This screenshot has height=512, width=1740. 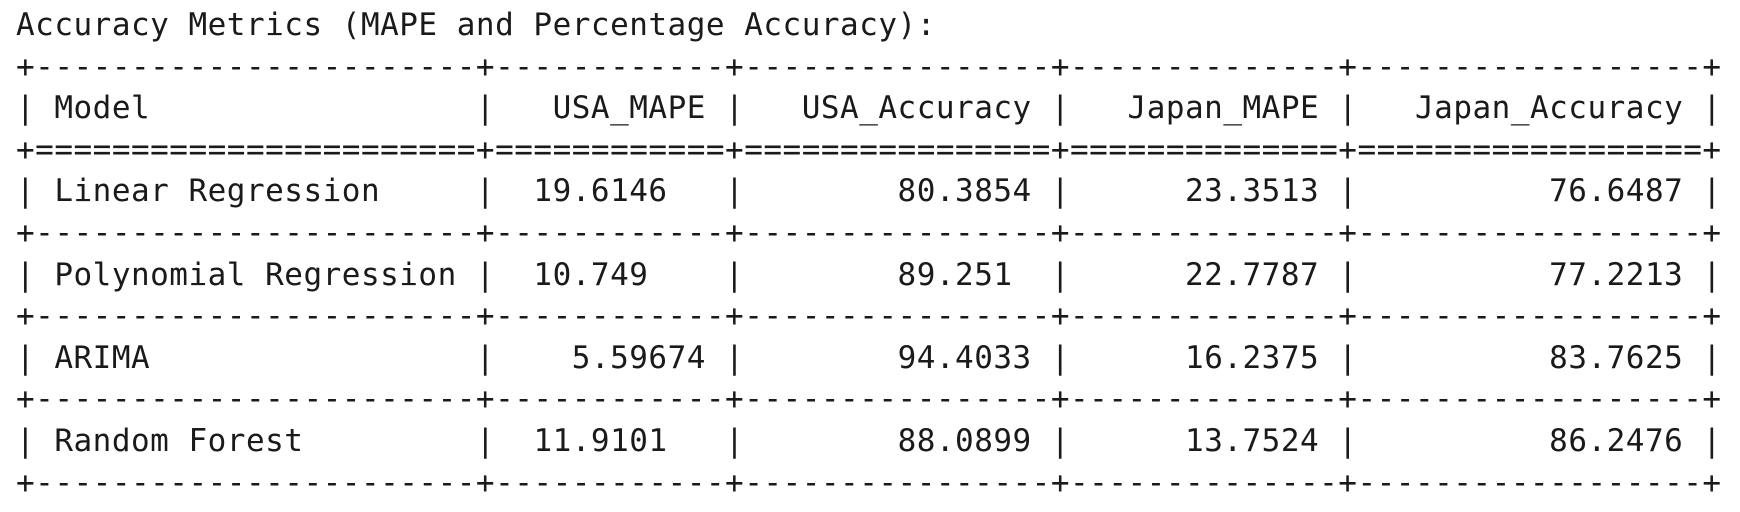 What do you see at coordinates (1616, 357) in the screenshot?
I see `cell-japan-accuracy: 83.7625` at bounding box center [1616, 357].